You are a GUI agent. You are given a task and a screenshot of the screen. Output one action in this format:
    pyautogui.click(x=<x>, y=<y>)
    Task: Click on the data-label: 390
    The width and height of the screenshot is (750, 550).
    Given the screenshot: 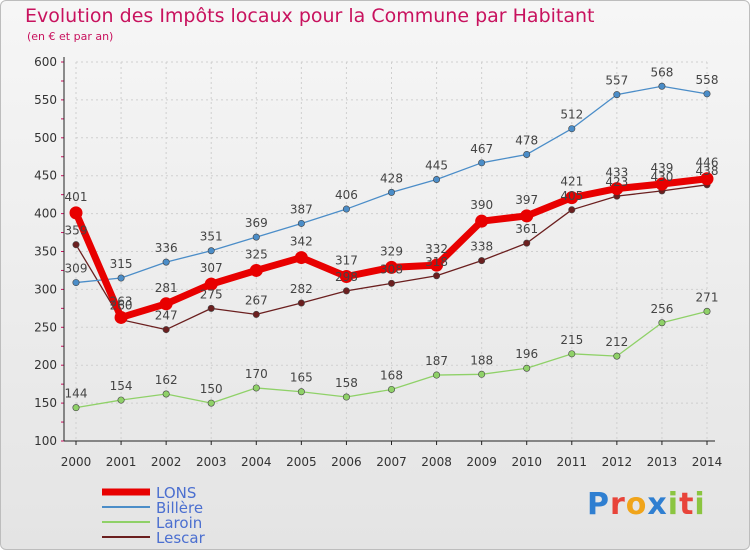 What is the action you would take?
    pyautogui.click(x=481, y=205)
    